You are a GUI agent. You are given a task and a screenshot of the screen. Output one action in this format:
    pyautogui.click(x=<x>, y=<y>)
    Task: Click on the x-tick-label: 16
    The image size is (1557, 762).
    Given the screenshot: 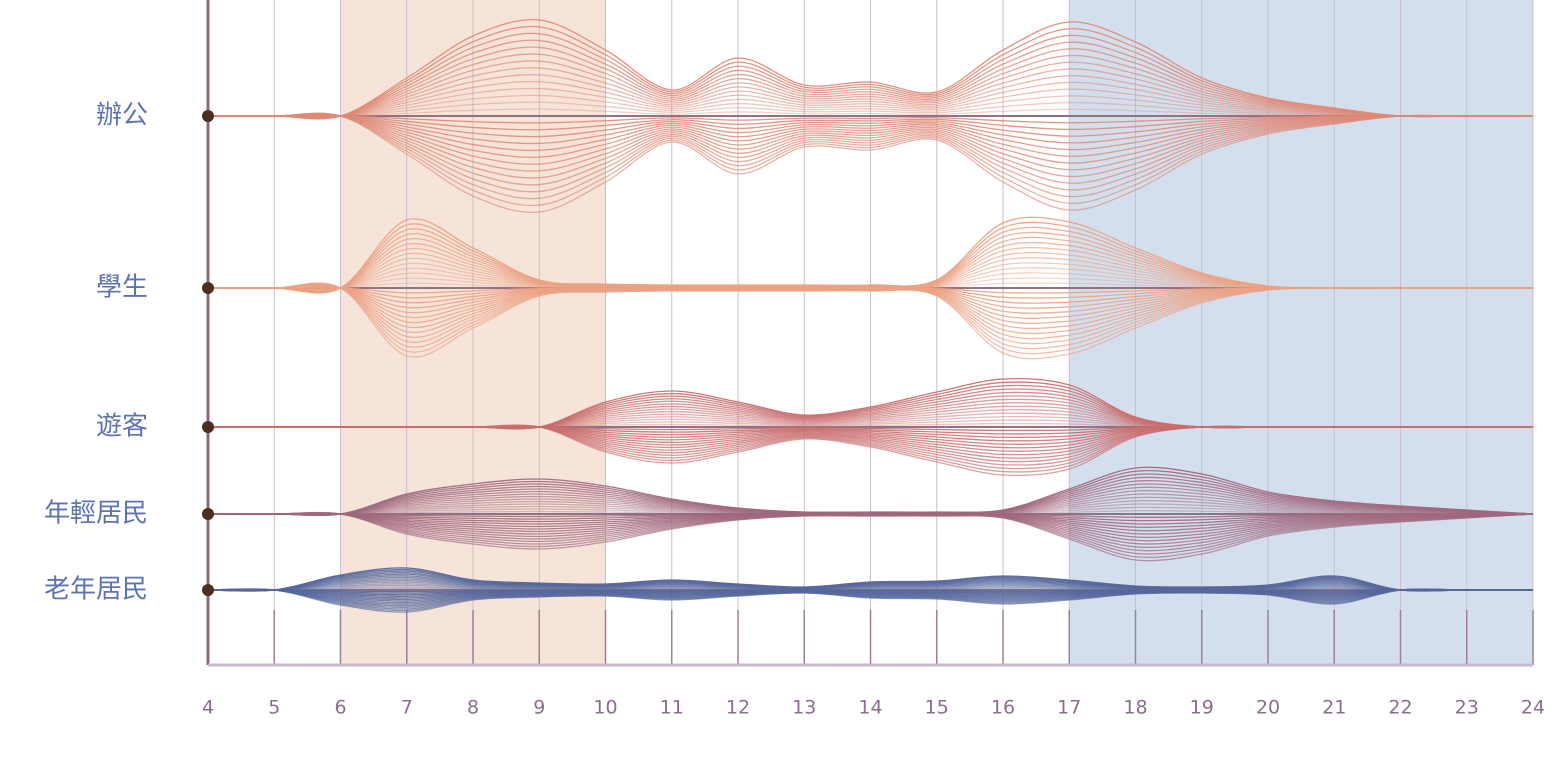 What is the action you would take?
    pyautogui.click(x=1003, y=708)
    